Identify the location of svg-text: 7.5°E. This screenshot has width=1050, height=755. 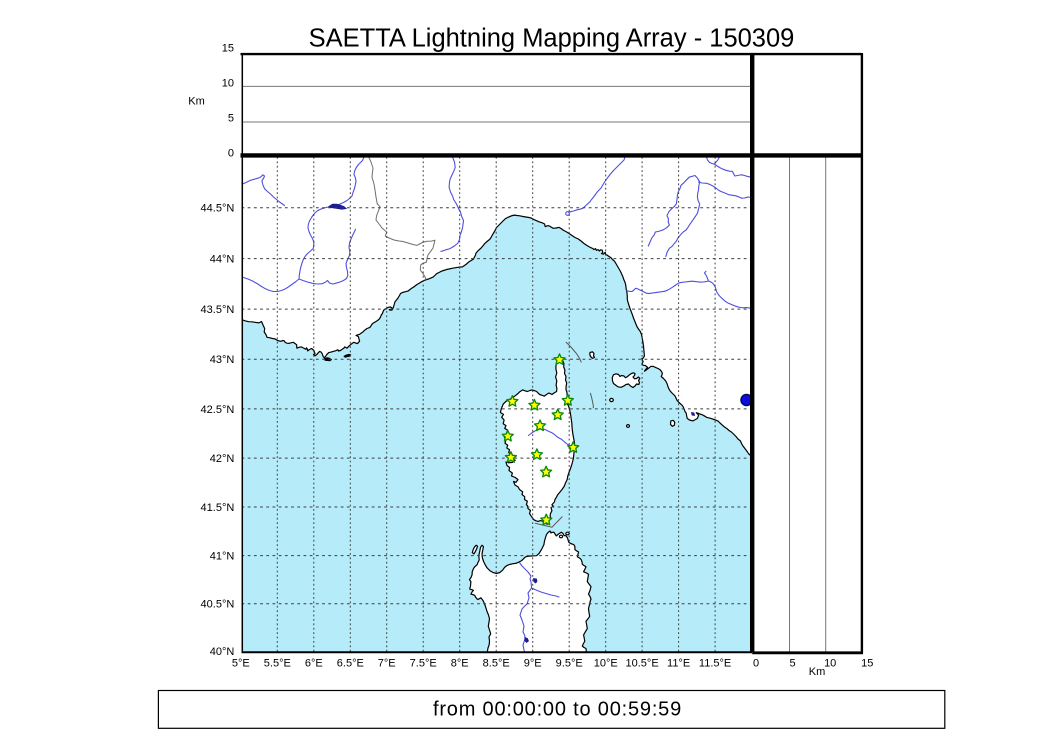
(423, 664).